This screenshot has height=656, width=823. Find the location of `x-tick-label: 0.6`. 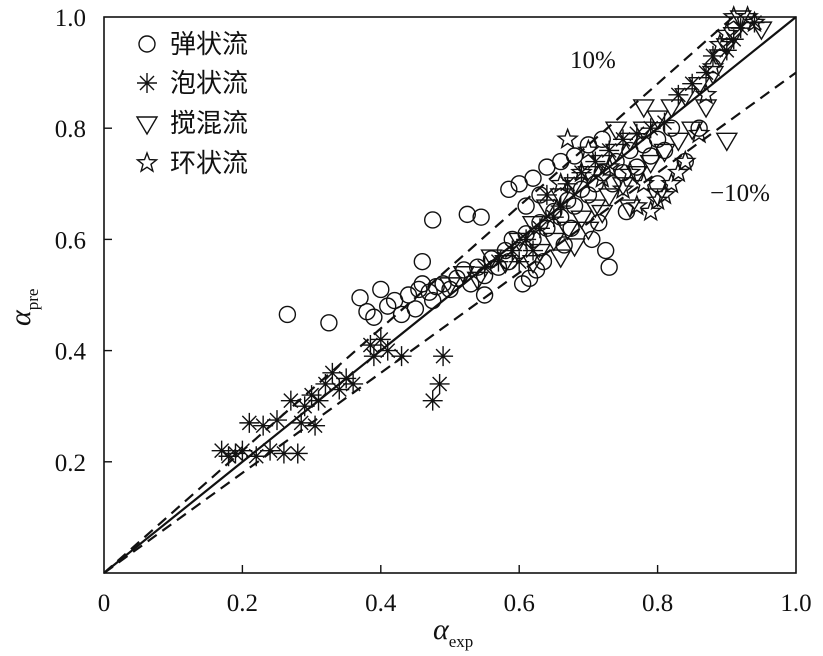

x-tick-label: 0.6 is located at coordinates (519, 603).